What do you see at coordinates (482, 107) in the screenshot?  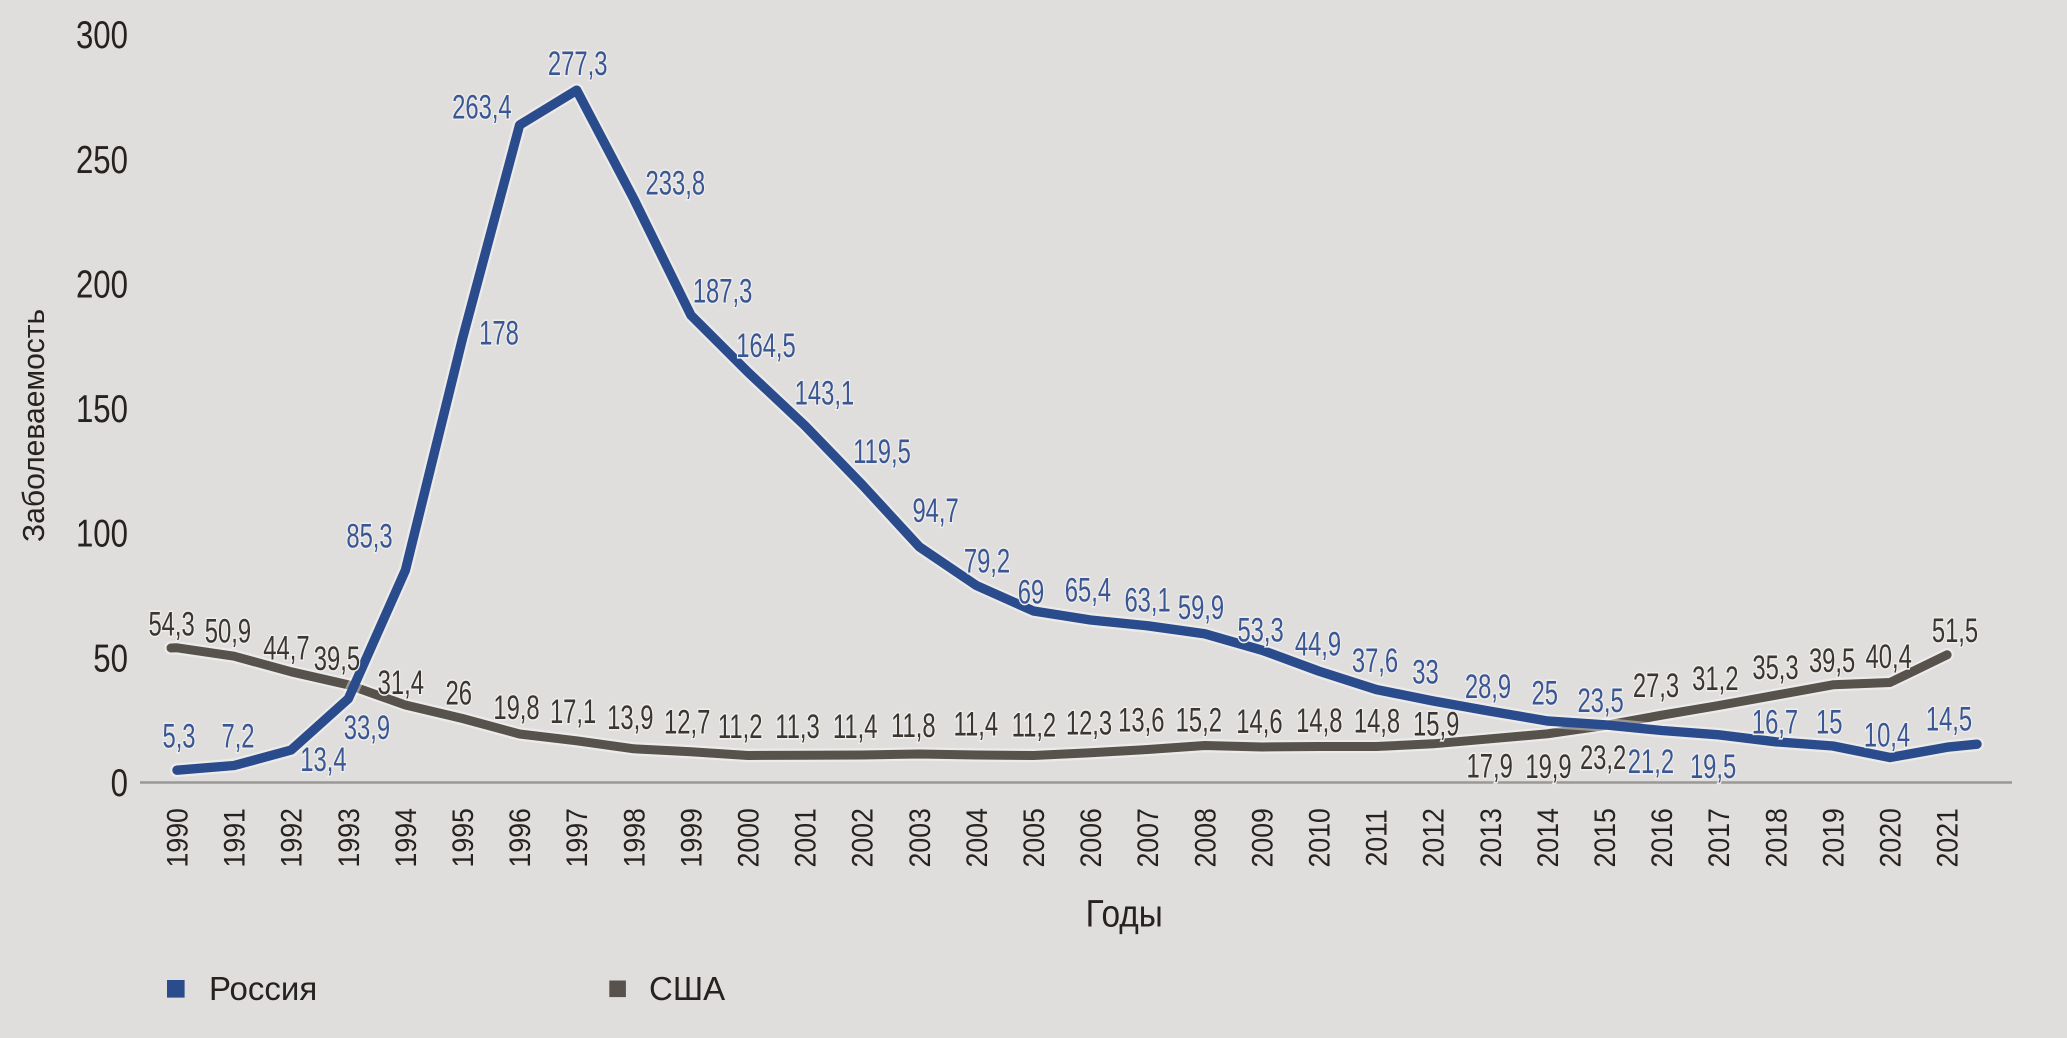 I see `svg-text: 263,4` at bounding box center [482, 107].